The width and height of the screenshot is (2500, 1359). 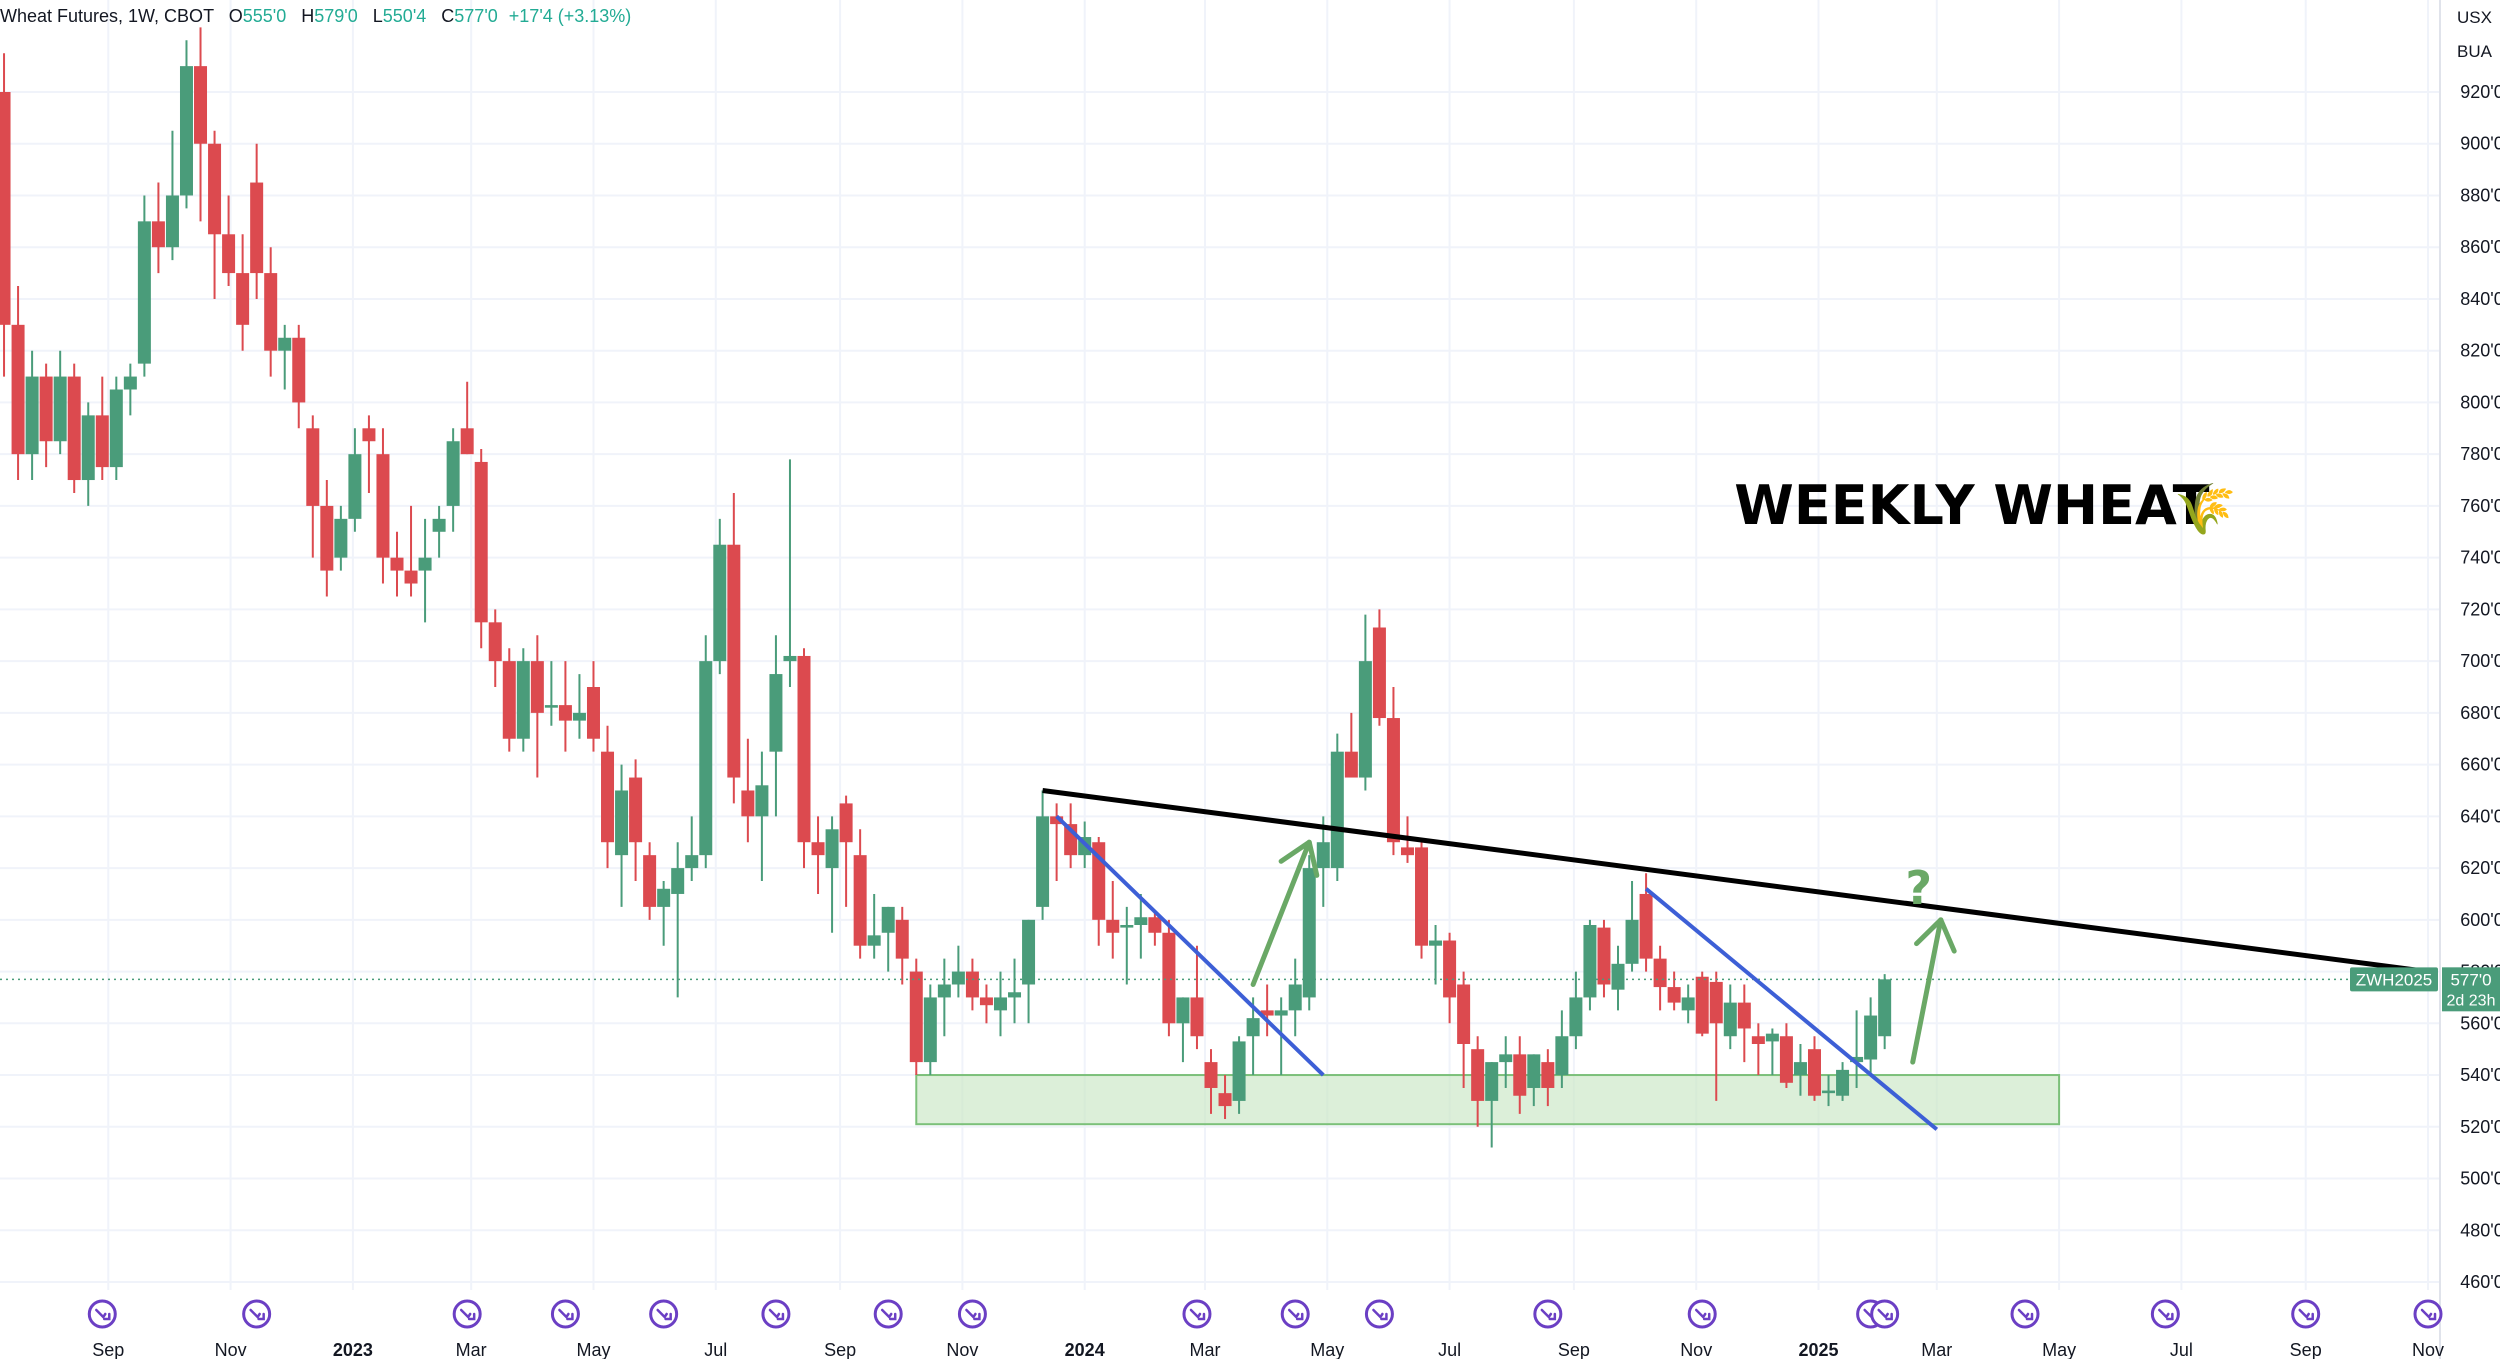 What do you see at coordinates (1265, 1314) in the screenshot?
I see `event-markers` at bounding box center [1265, 1314].